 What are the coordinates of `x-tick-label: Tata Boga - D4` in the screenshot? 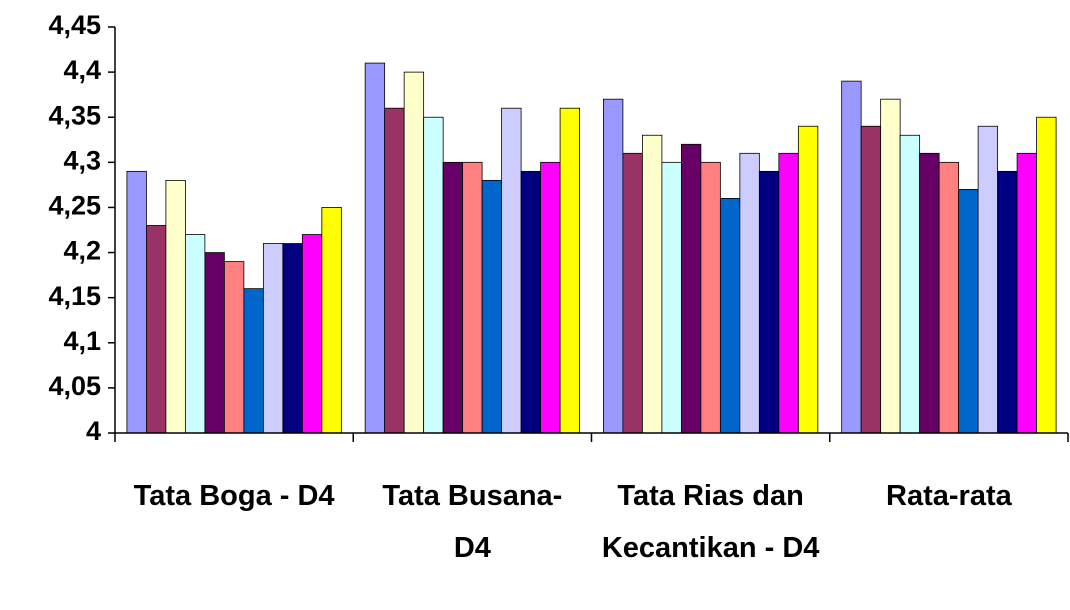 It's located at (234, 496).